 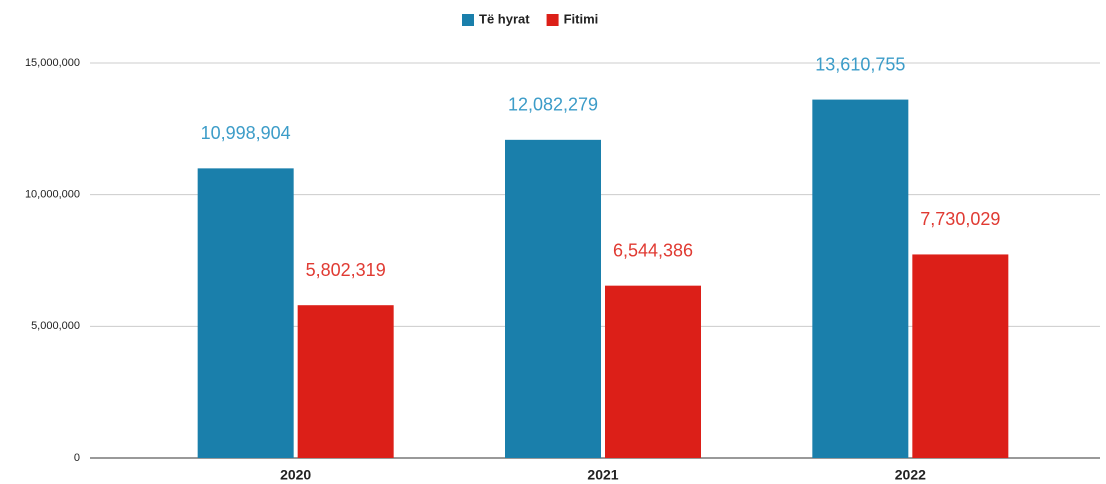 What do you see at coordinates (246, 133) in the screenshot?
I see `value-label: 10,998,904` at bounding box center [246, 133].